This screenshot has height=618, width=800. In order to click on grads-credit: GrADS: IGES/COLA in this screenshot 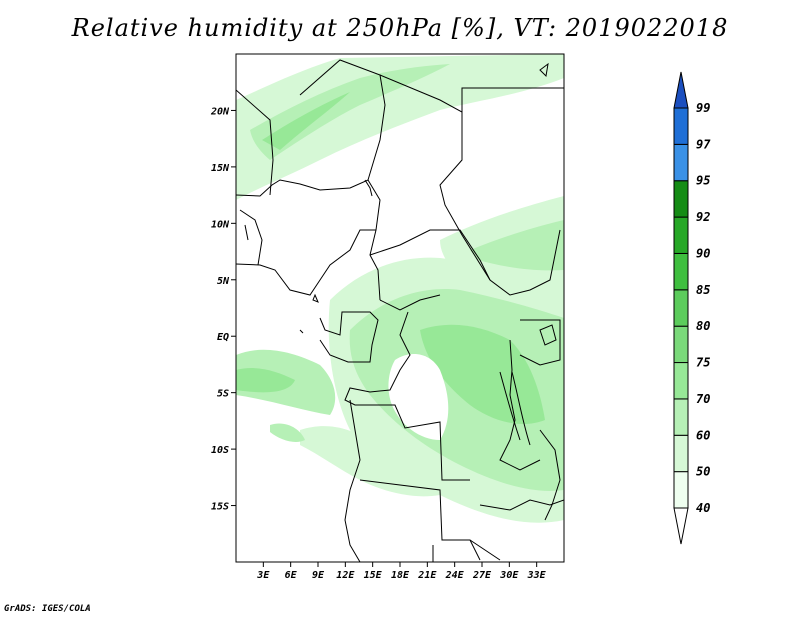, I will do `click(47, 609)`.